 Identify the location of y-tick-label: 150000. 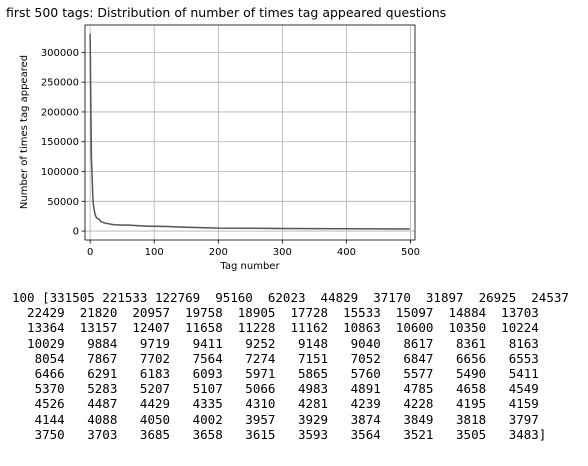
(60, 142).